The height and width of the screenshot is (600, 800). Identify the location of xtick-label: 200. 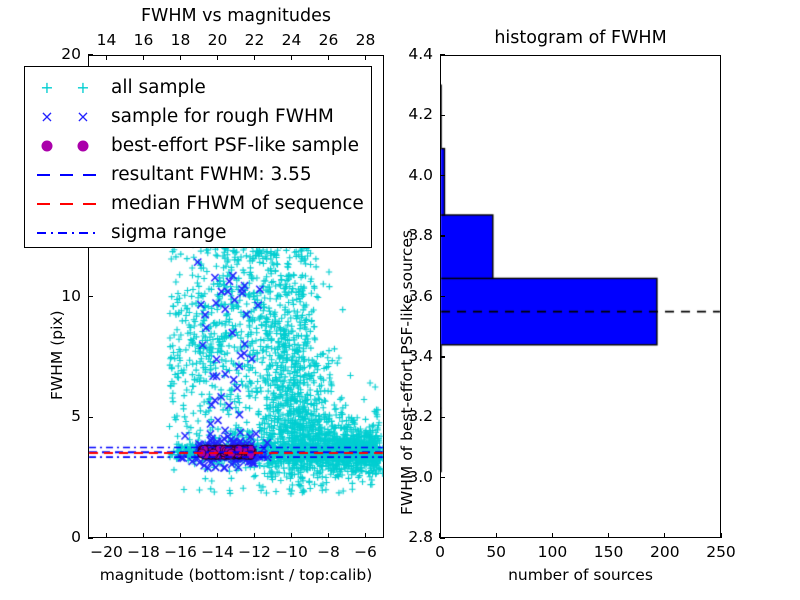
(665, 552).